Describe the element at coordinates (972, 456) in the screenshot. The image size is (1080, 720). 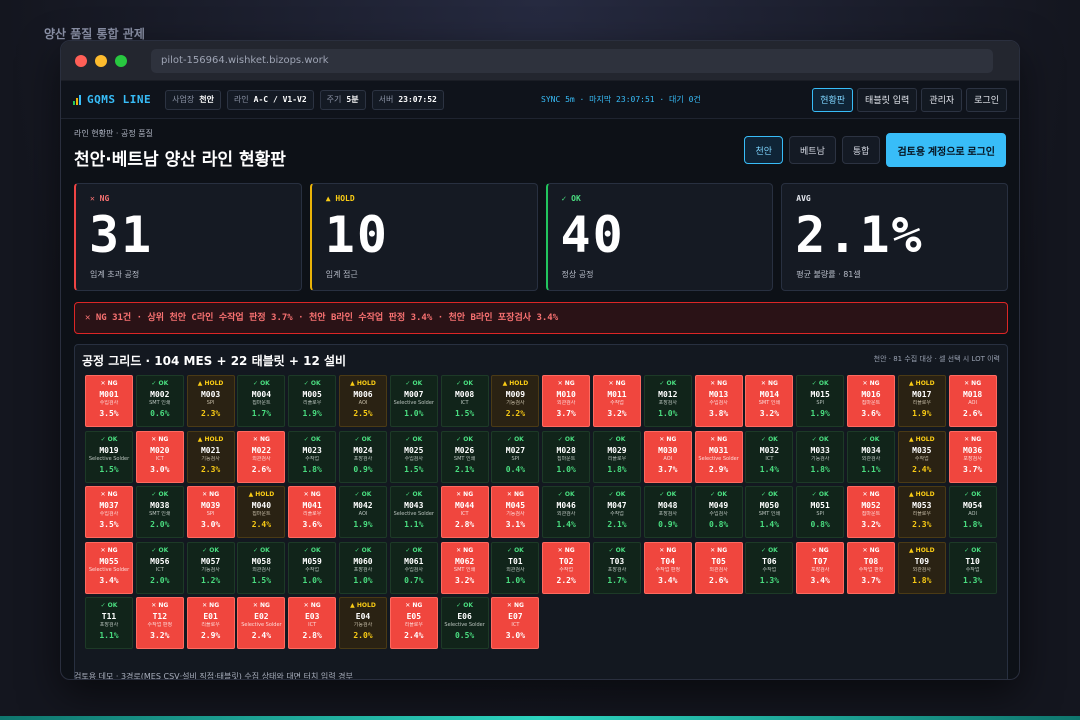
I see `process-cell: ✕ NG M036 포장검사 3.7%` at that location.